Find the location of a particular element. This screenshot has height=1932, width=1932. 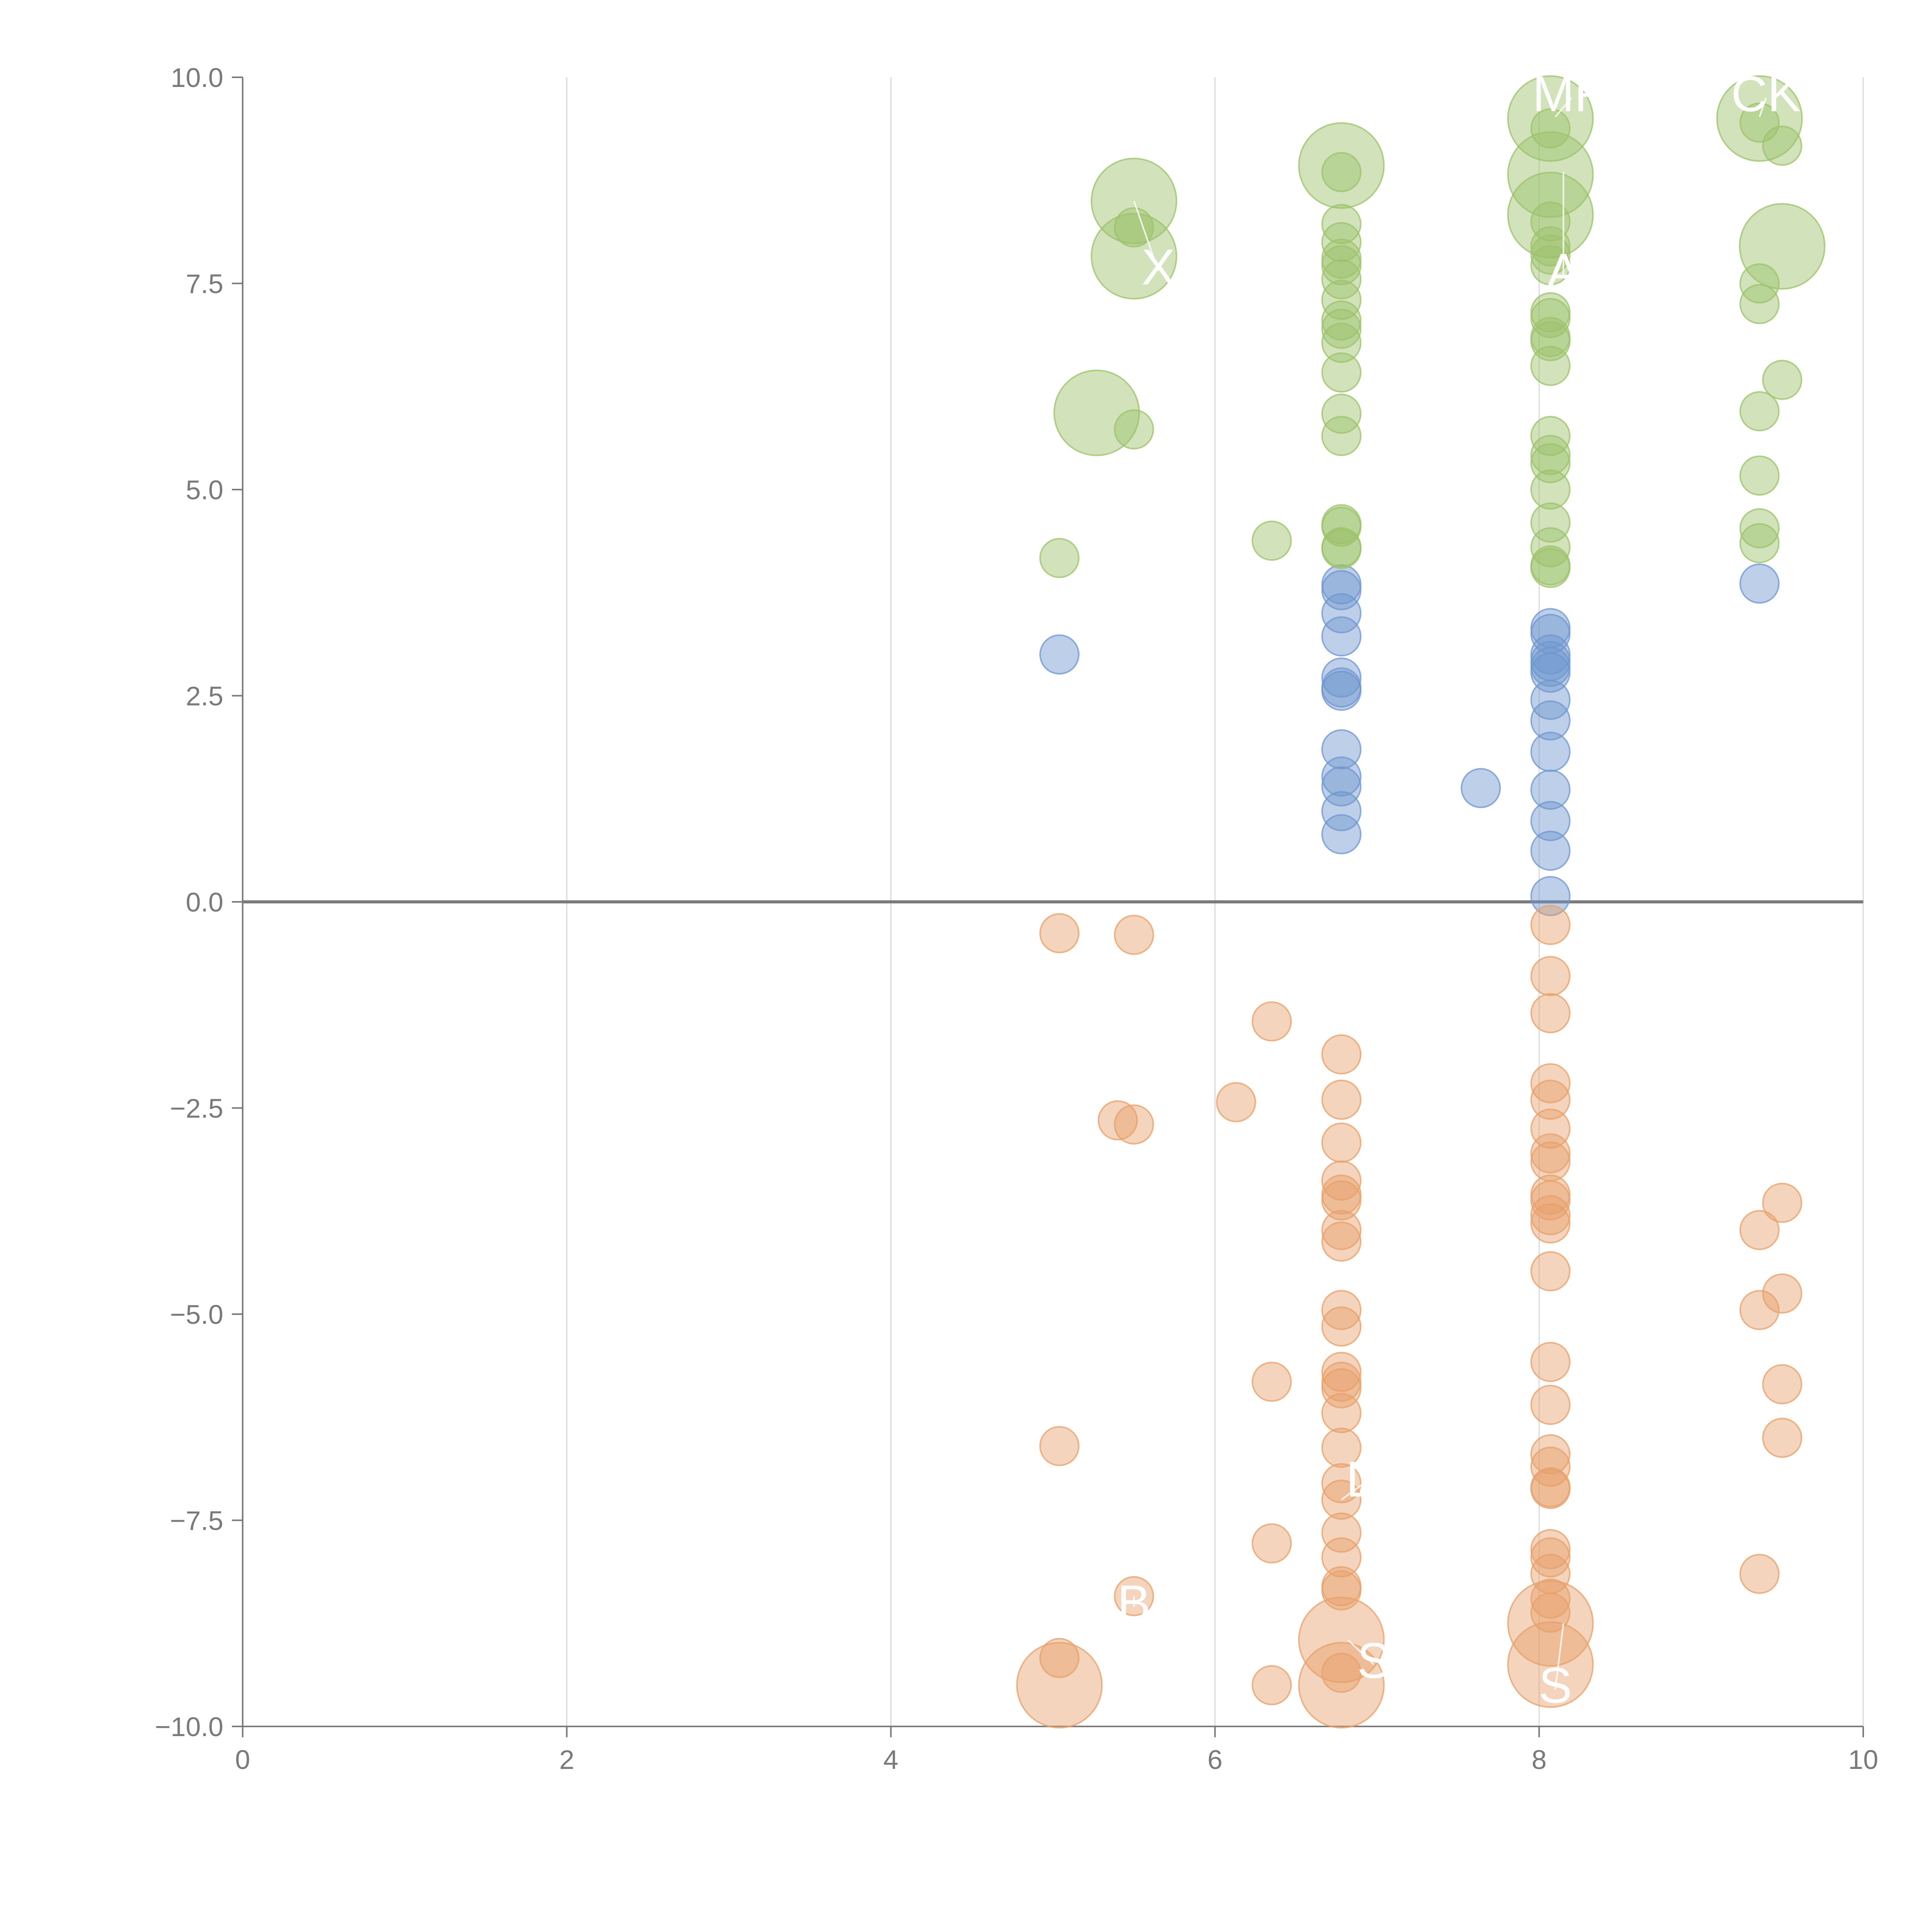

annotation-label: X is located at coordinates (1158, 267).